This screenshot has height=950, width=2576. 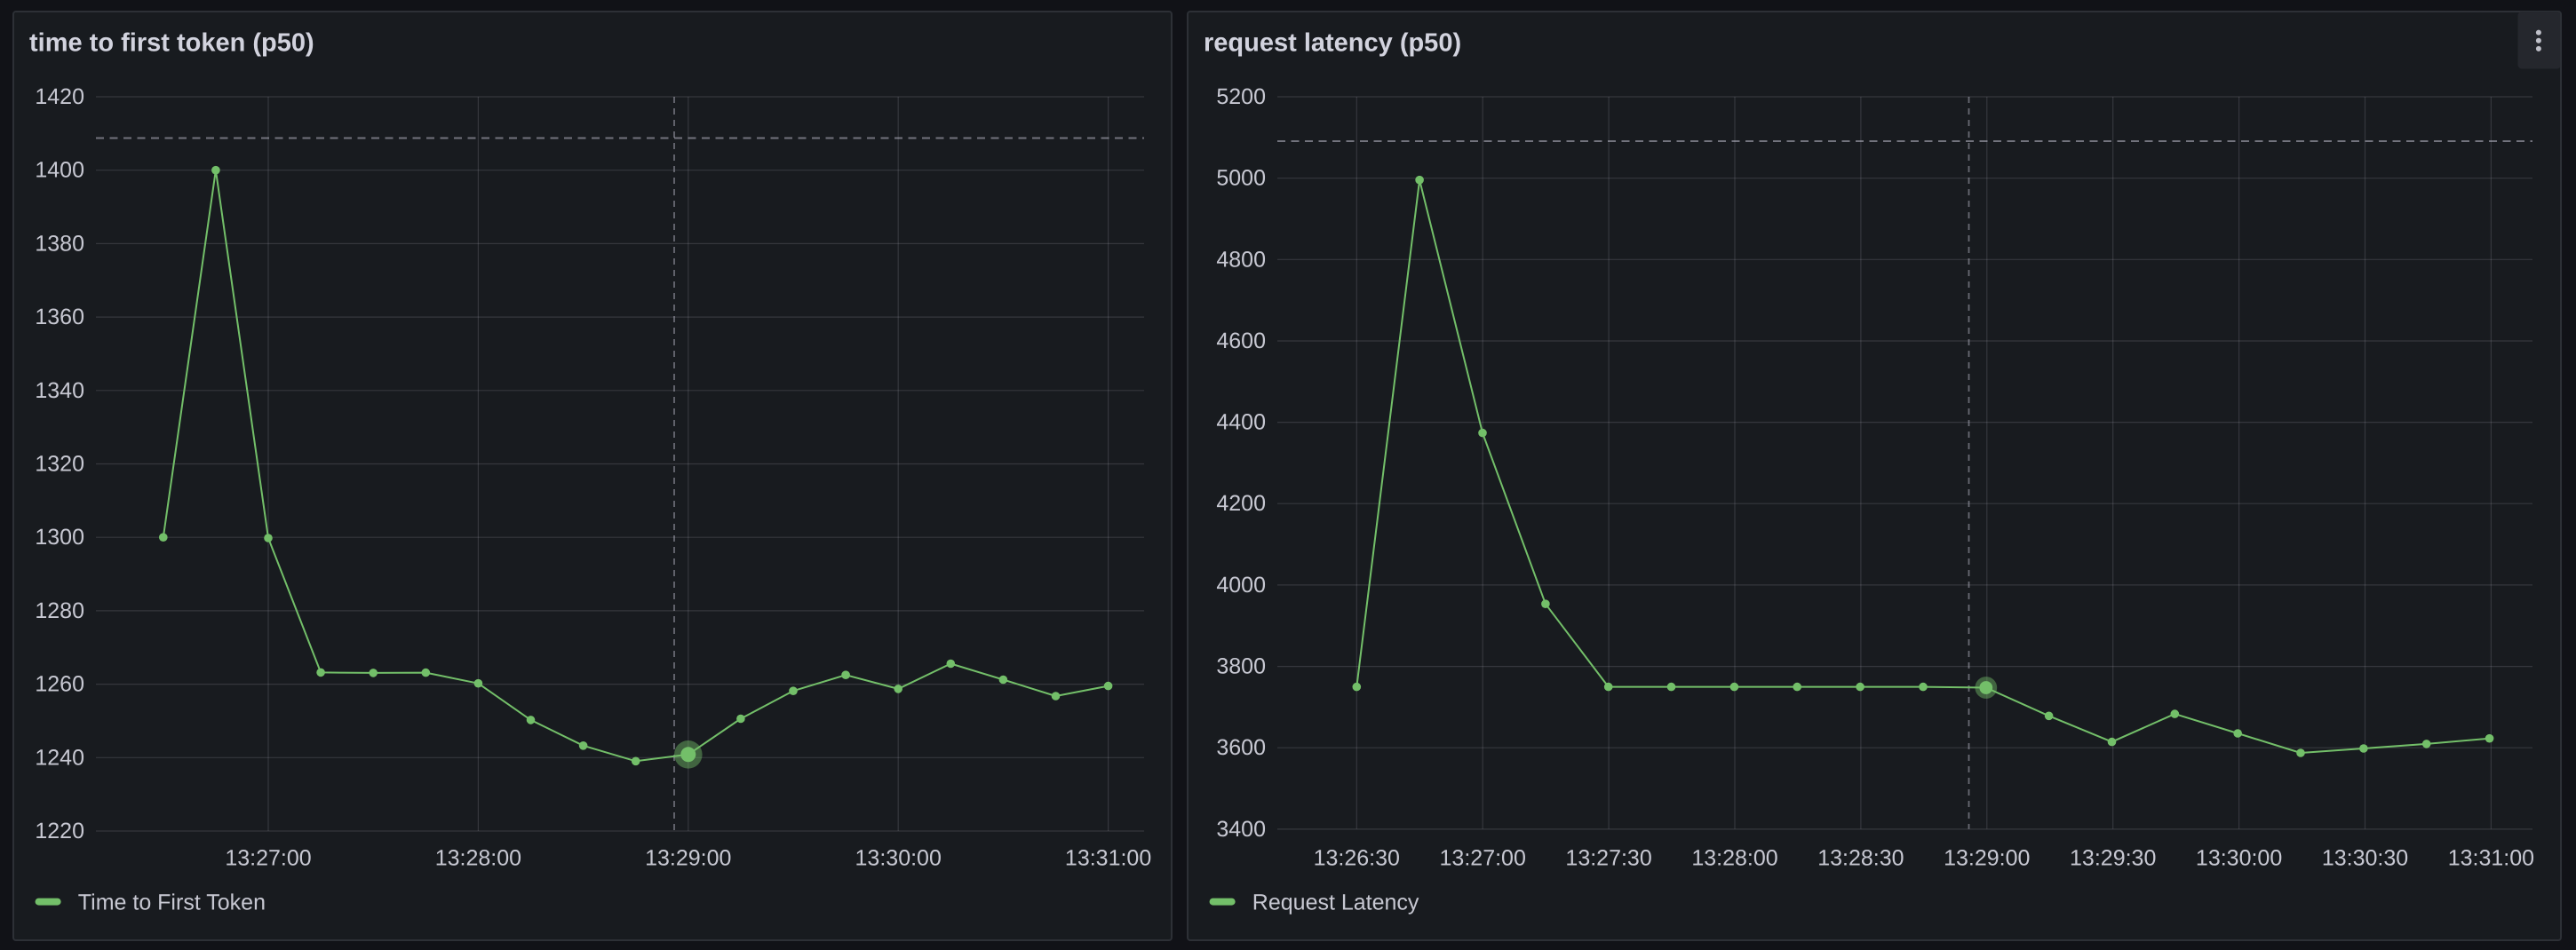 What do you see at coordinates (171, 43) in the screenshot?
I see `svg-text: time to first token (p50)` at bounding box center [171, 43].